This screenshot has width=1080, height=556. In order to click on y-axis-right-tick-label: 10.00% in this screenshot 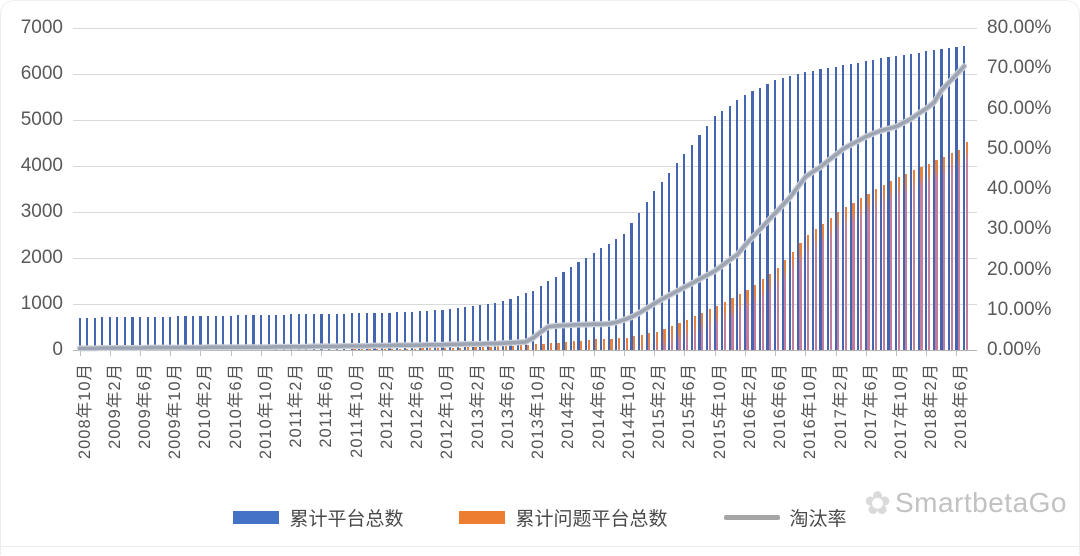, I will do `click(1019, 309)`.